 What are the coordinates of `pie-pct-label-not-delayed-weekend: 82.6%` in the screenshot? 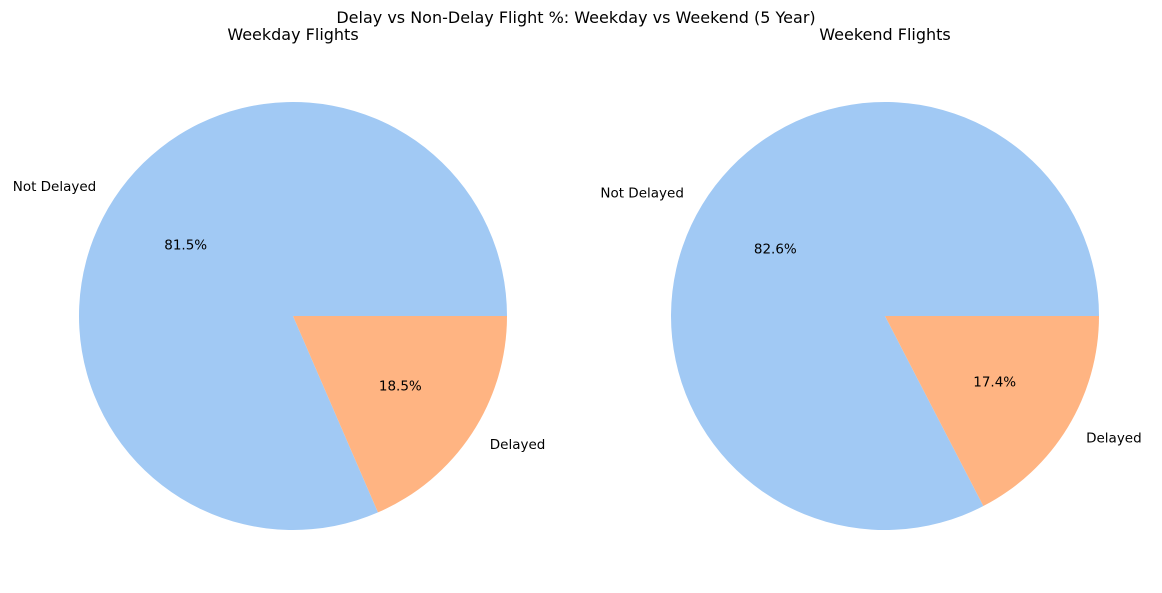 It's located at (775, 249).